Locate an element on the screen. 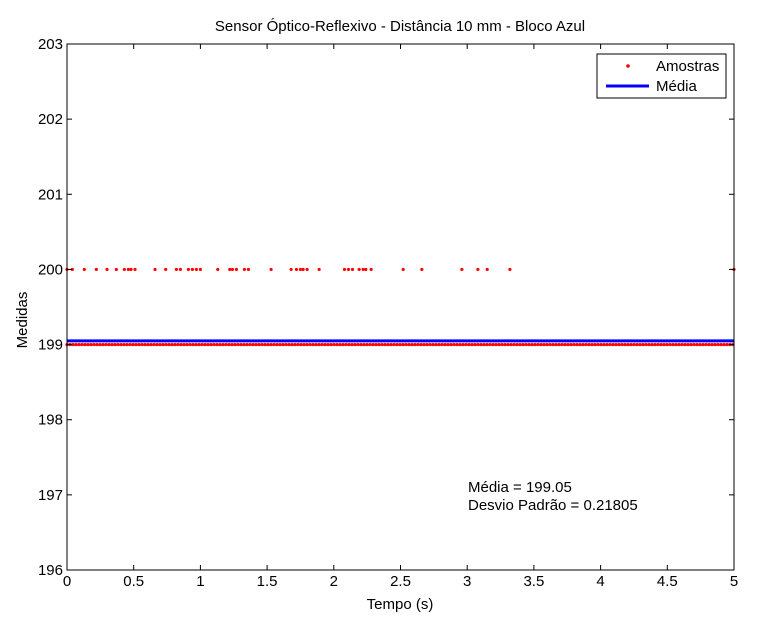  y-tick-label: 196 is located at coordinates (50, 570).